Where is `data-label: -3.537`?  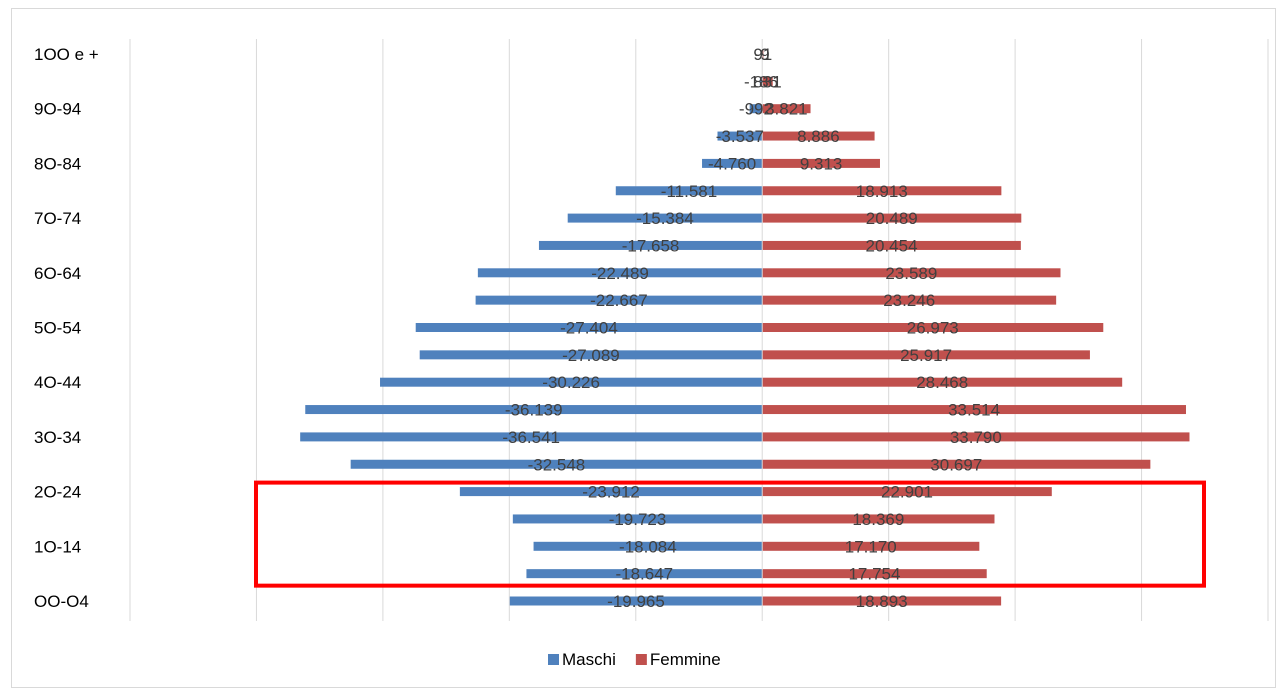
data-label: -3.537 is located at coordinates (740, 136).